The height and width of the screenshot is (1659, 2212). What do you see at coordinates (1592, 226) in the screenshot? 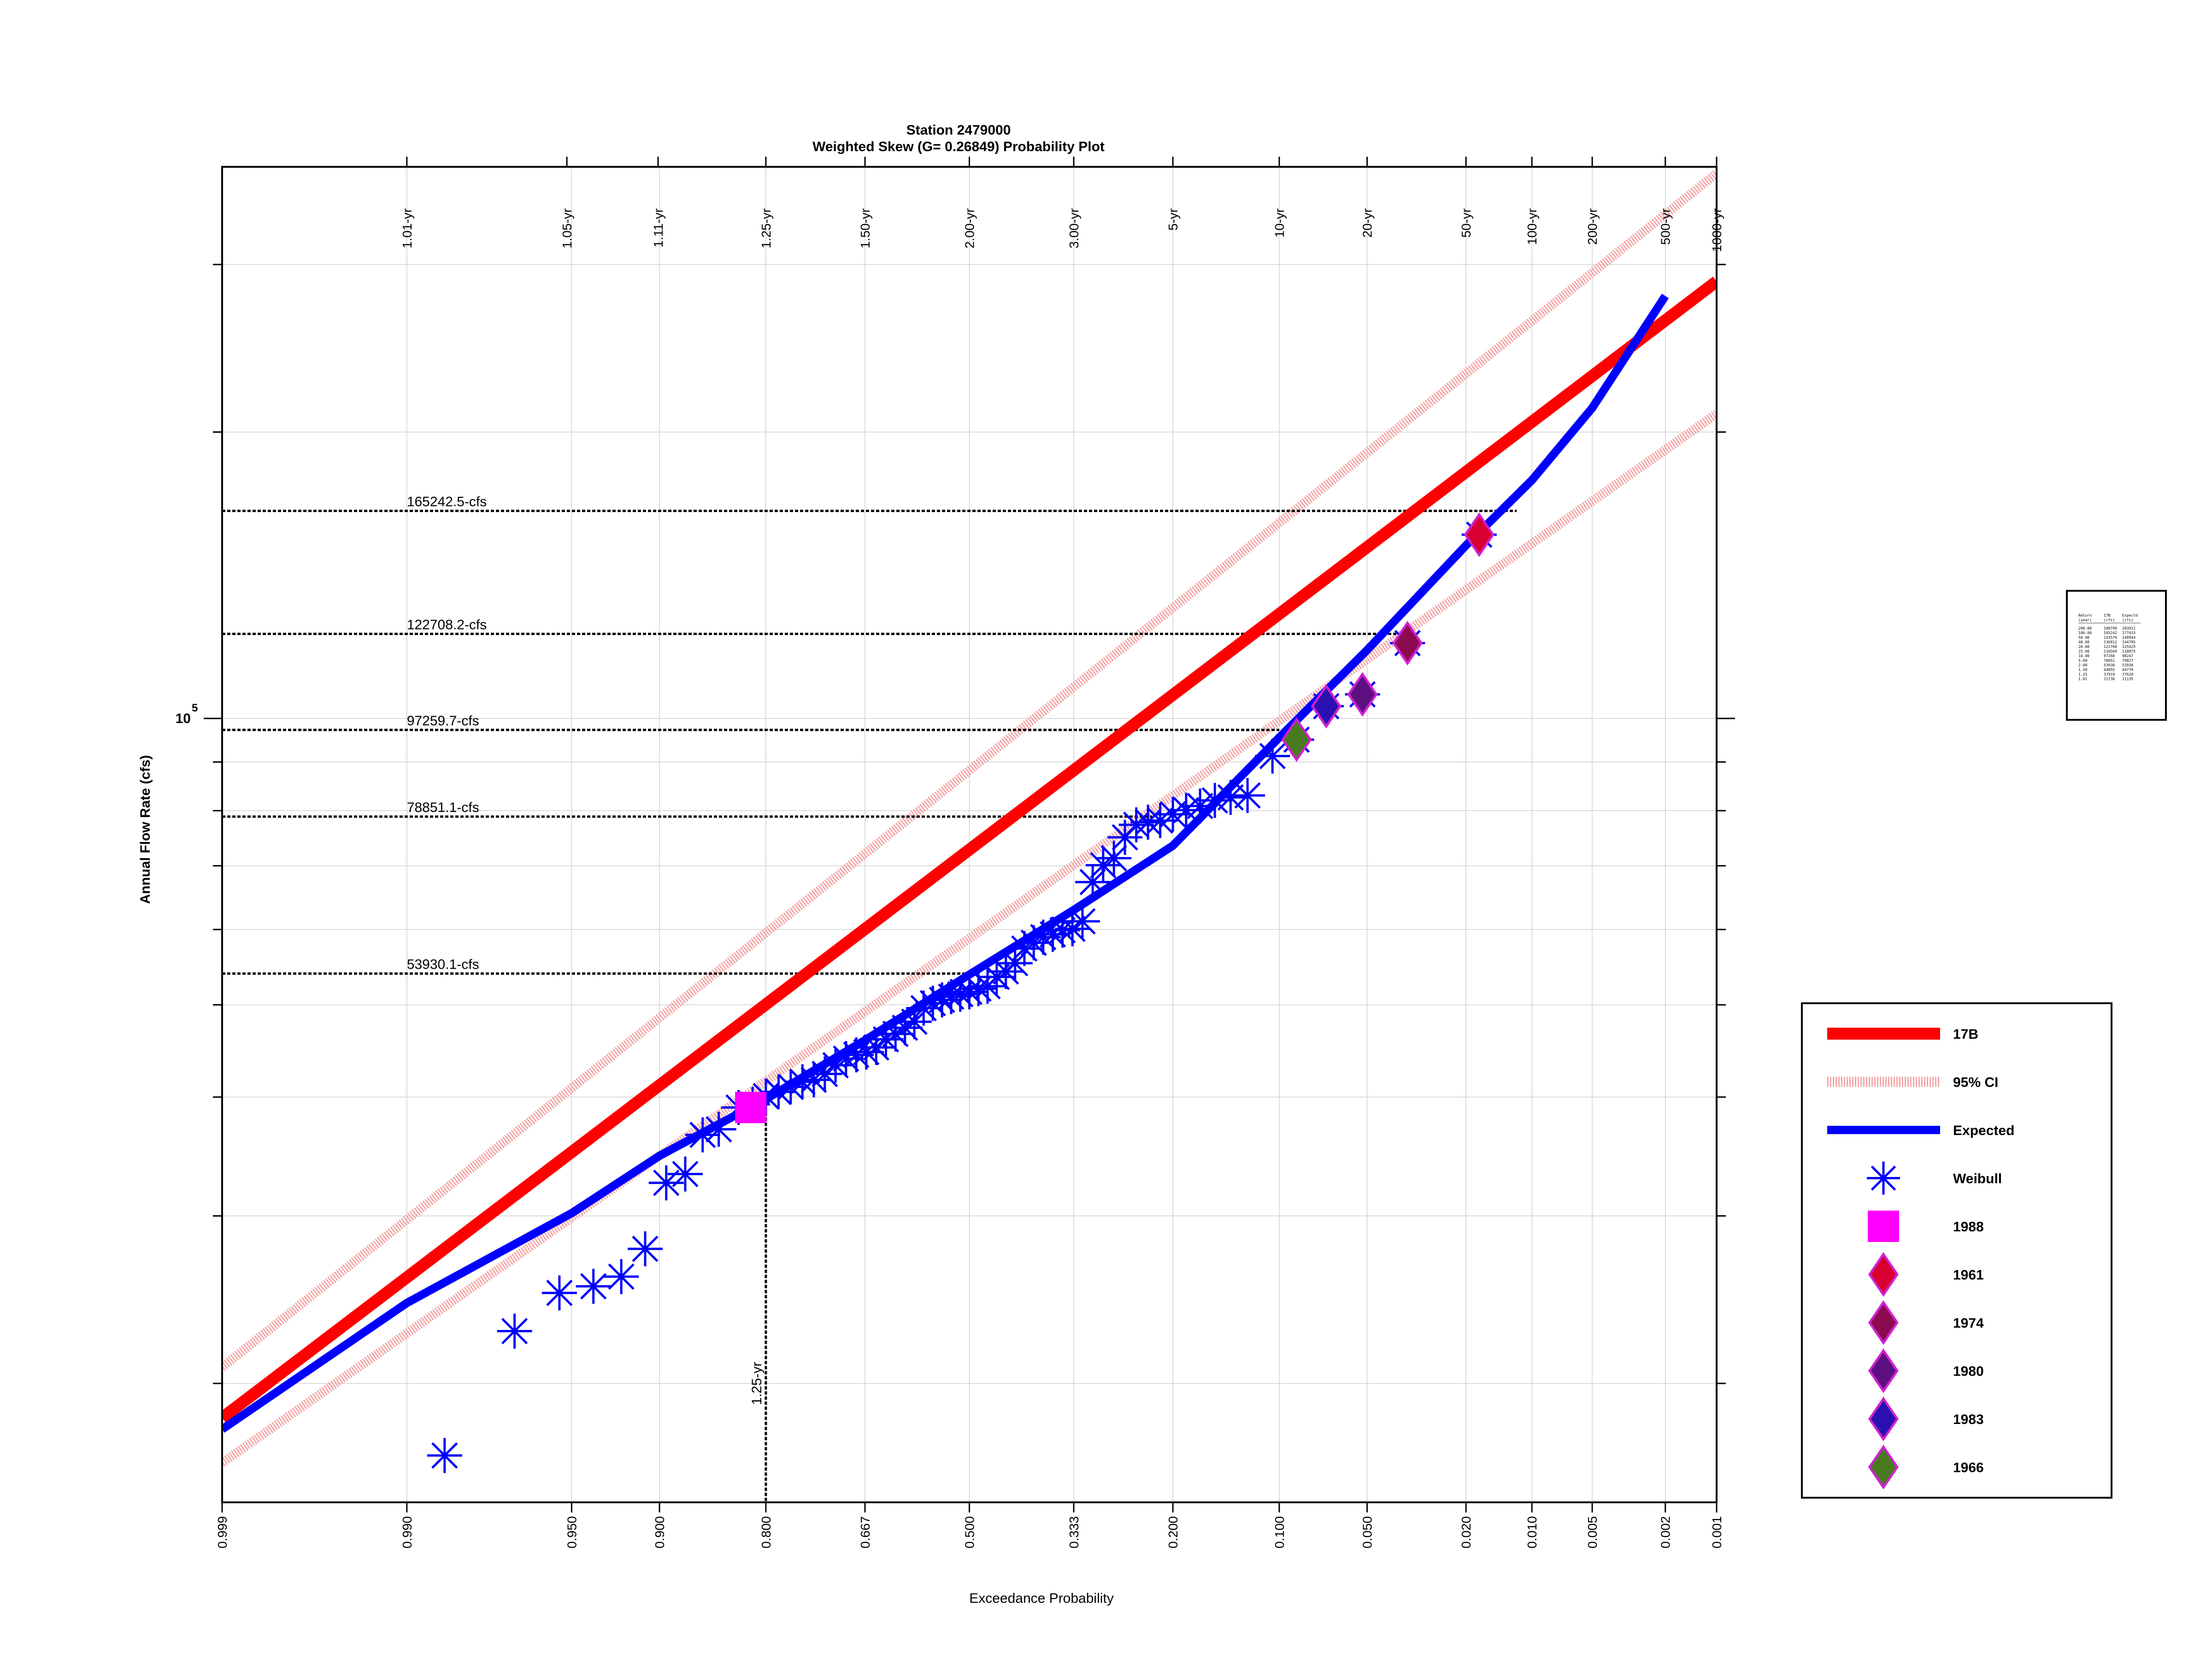
I see `return-period-label: 200-yr` at bounding box center [1592, 226].